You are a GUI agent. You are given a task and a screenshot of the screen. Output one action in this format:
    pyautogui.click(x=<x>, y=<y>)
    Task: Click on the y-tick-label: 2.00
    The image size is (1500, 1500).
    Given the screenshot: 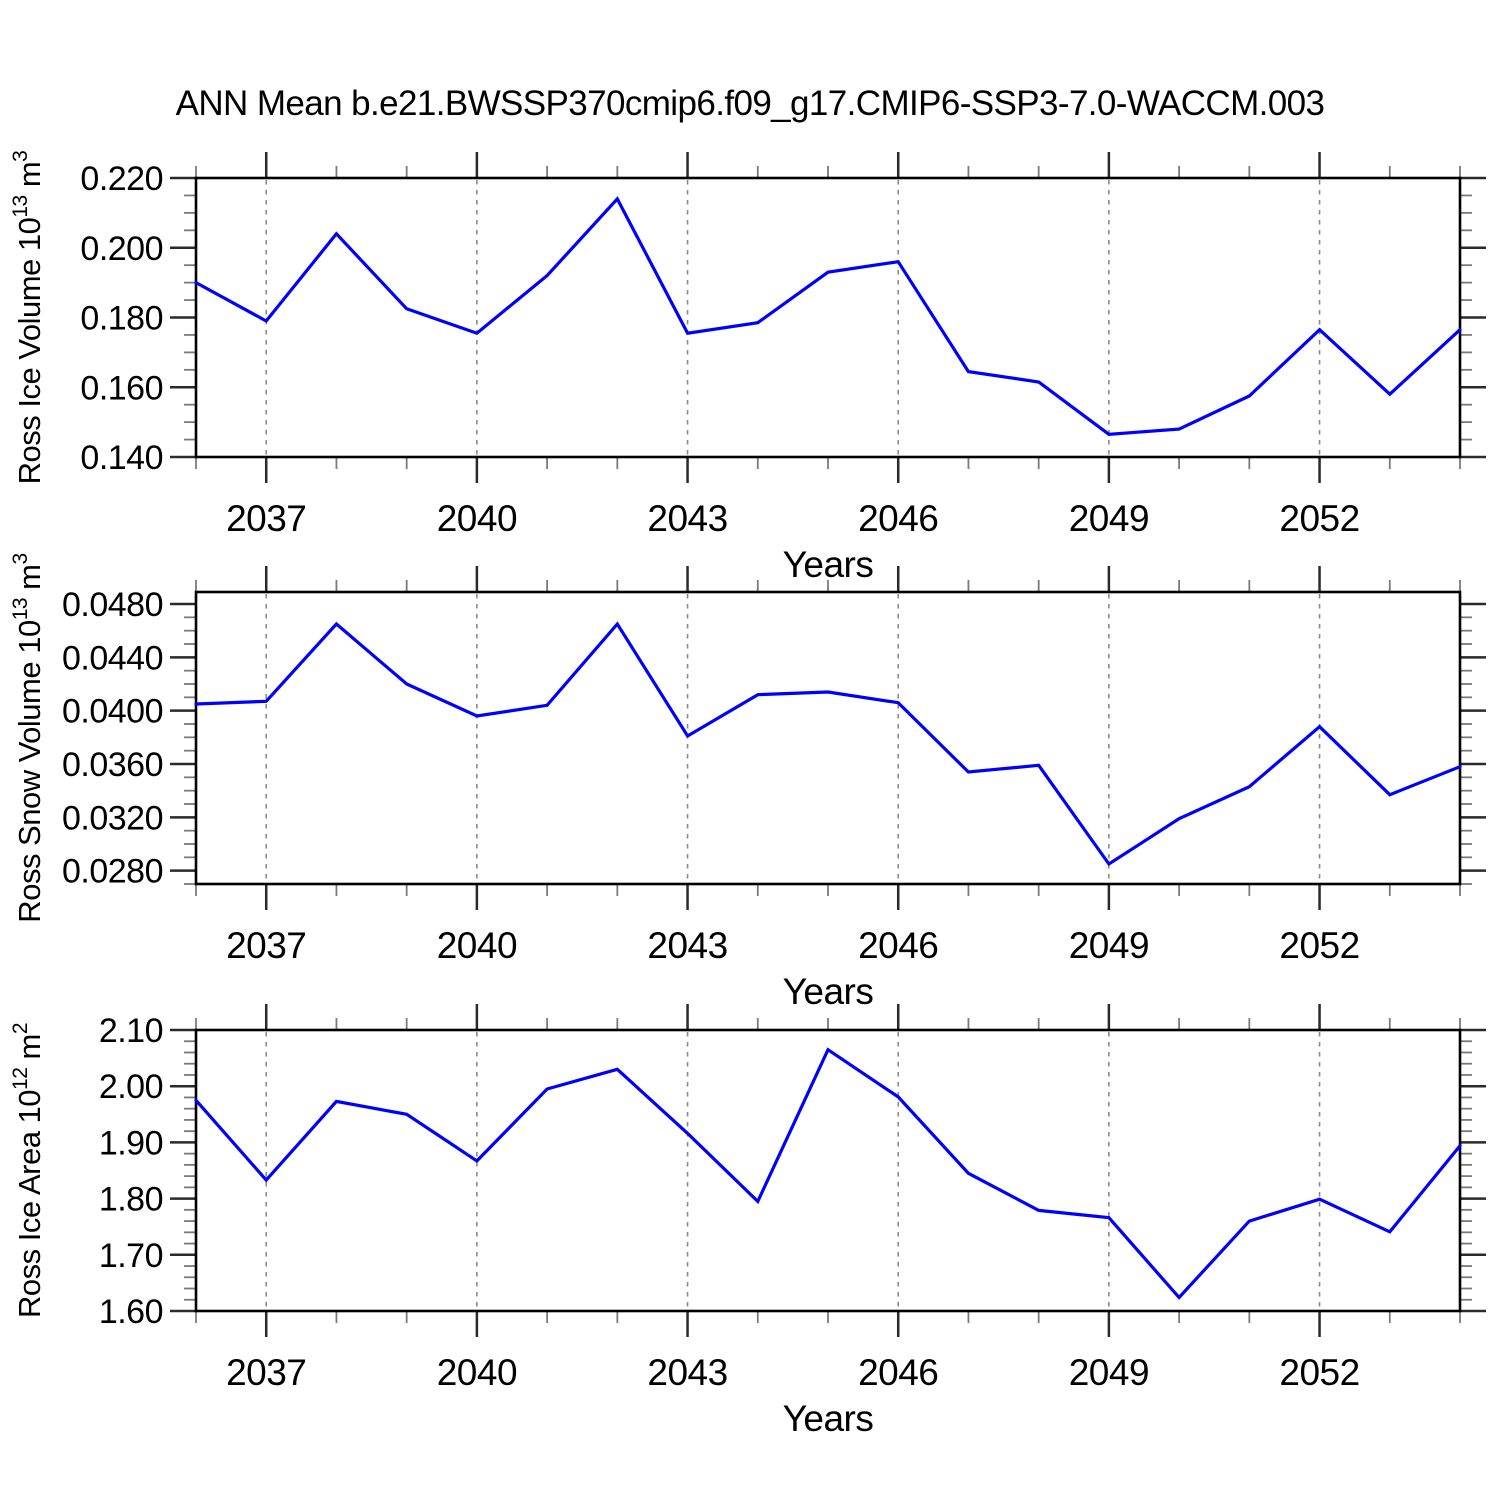 What is the action you would take?
    pyautogui.click(x=131, y=1087)
    